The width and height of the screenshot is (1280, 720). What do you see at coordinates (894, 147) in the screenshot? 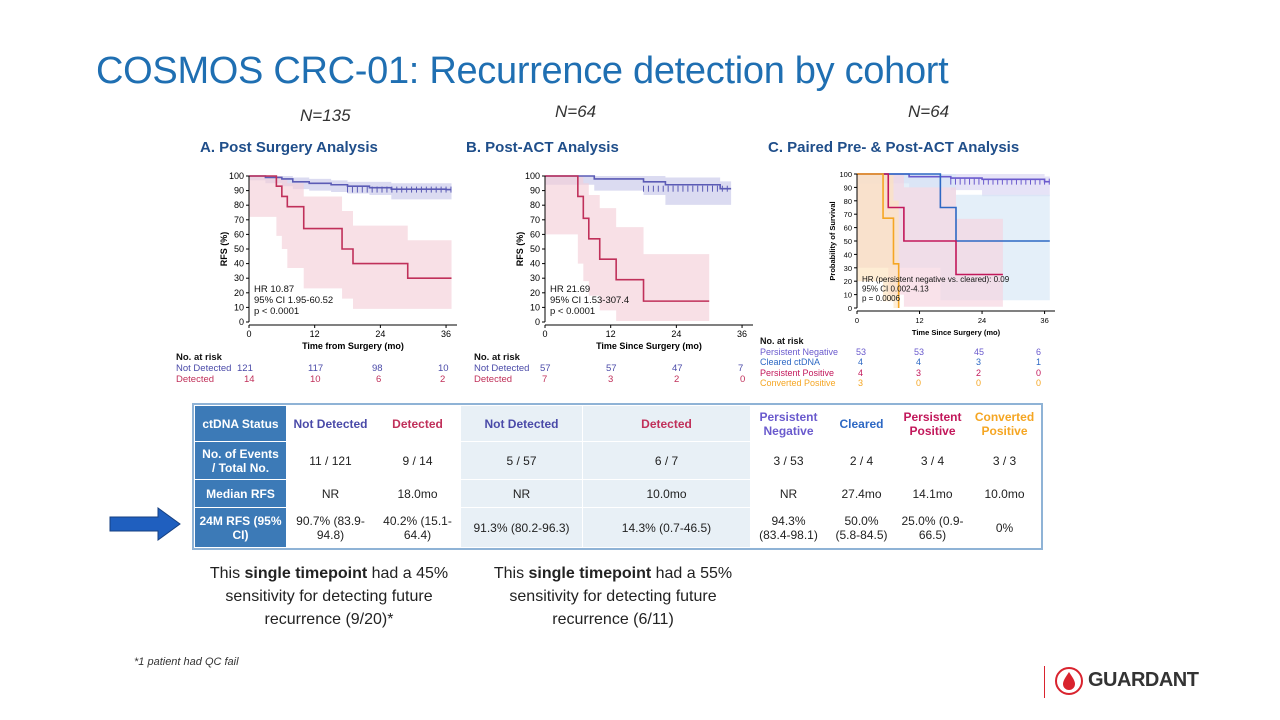
I see `panel-c-title: C. Paired Pre- & Post-ACT Analysis` at bounding box center [894, 147].